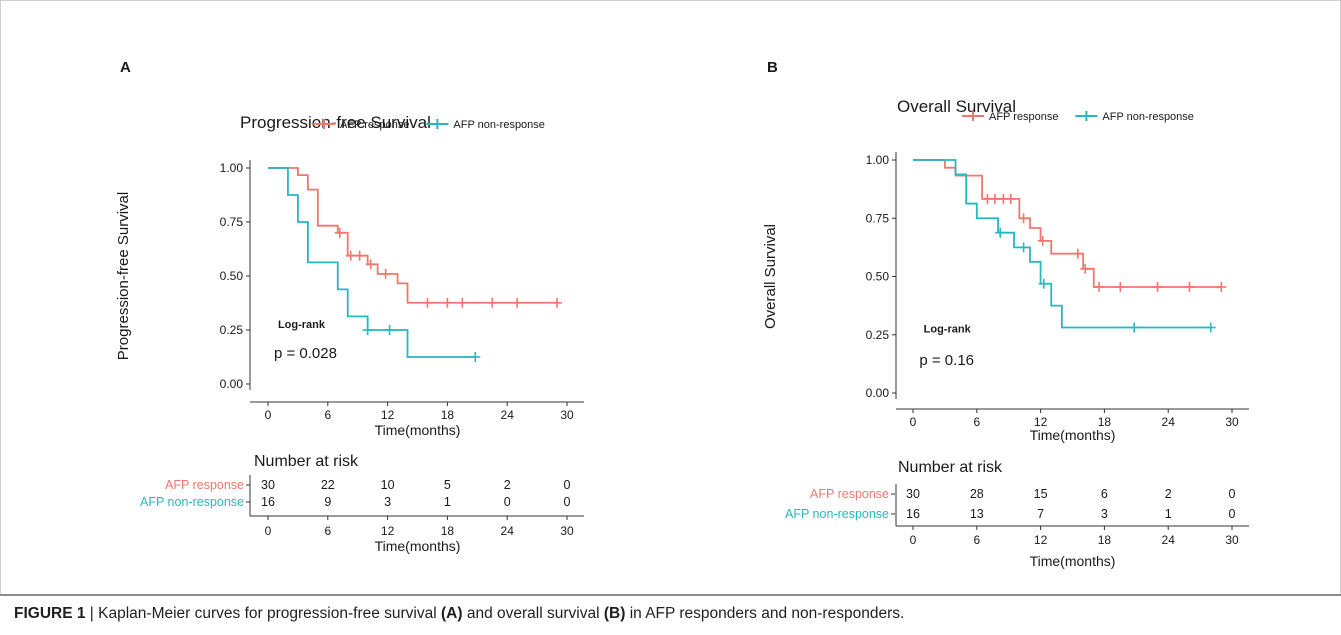 This screenshot has height=635, width=1341. Describe the element at coordinates (1104, 494) in the screenshot. I see `panel-b-risk-cell: 6` at that location.